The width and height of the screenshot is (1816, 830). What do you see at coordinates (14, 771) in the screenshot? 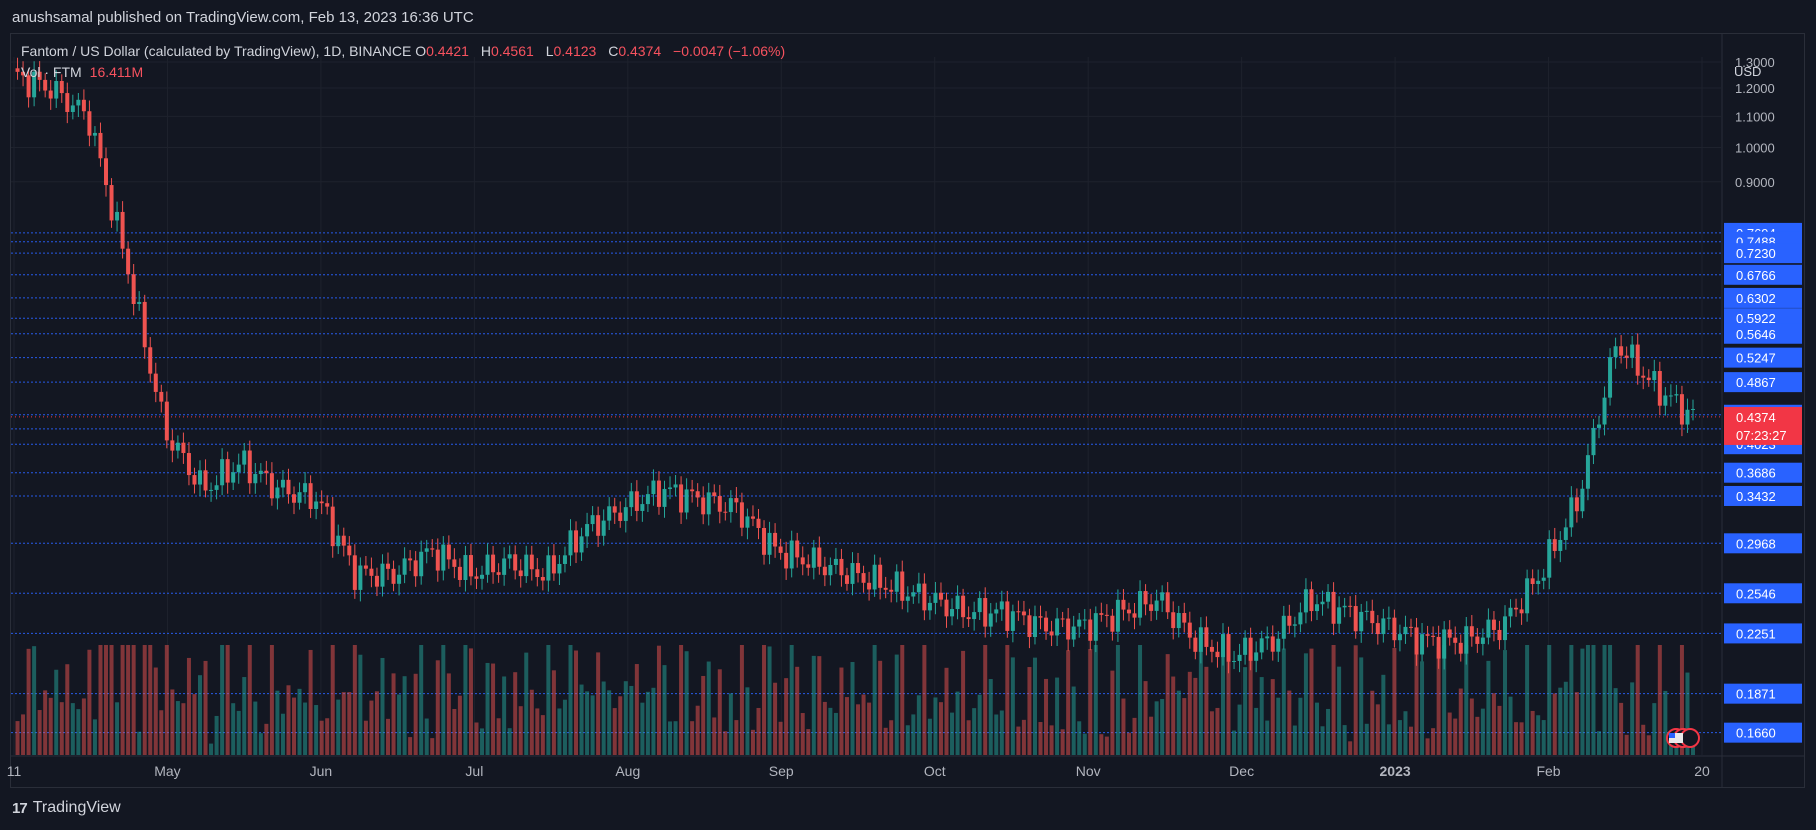
I see `time-tick-label: 11` at bounding box center [14, 771].